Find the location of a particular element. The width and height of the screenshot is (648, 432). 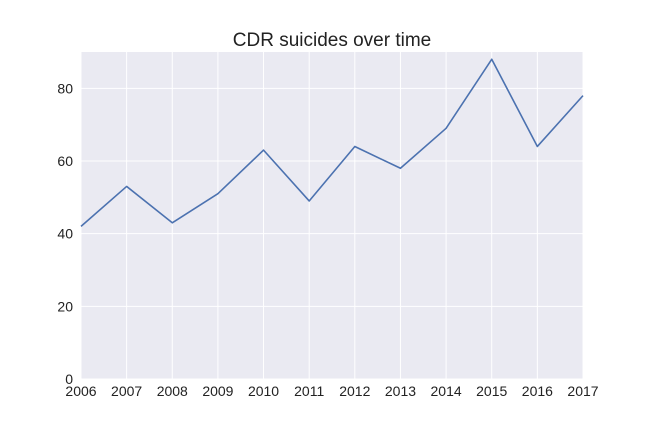

x-tick-label: 2010 is located at coordinates (263, 391).